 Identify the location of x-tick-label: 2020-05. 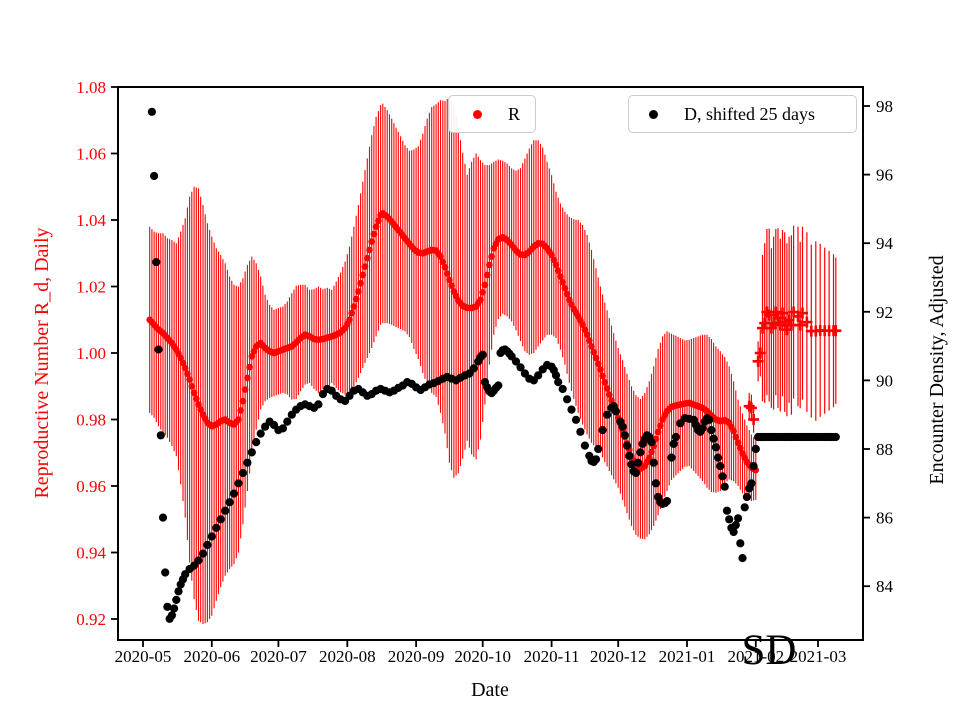
(143, 656).